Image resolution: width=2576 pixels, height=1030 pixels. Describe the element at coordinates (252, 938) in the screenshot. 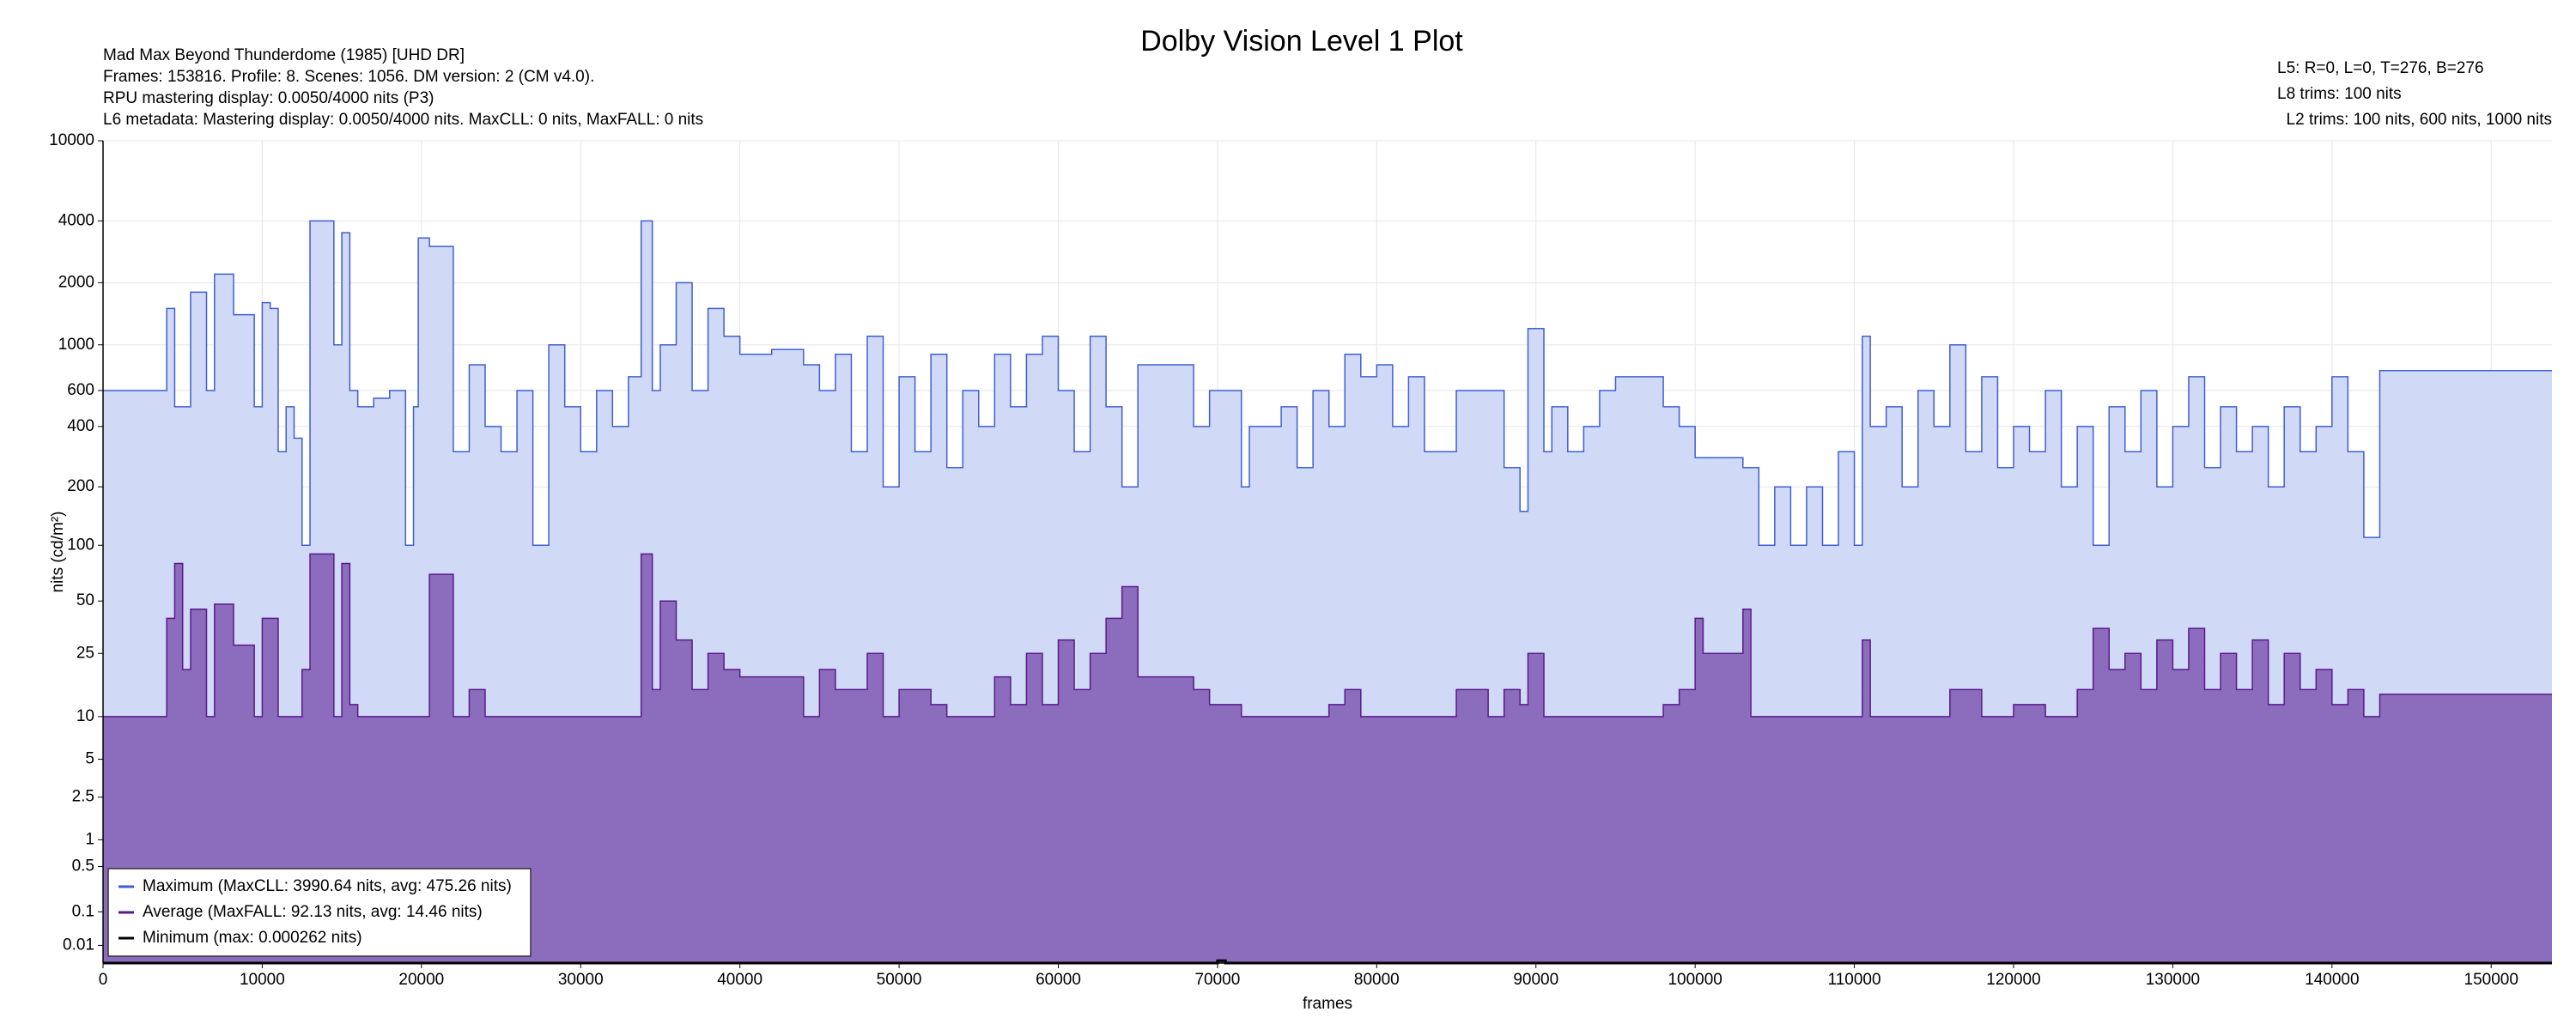

I see `legend-label: Minimum (max: 0.000262 nits)` at that location.